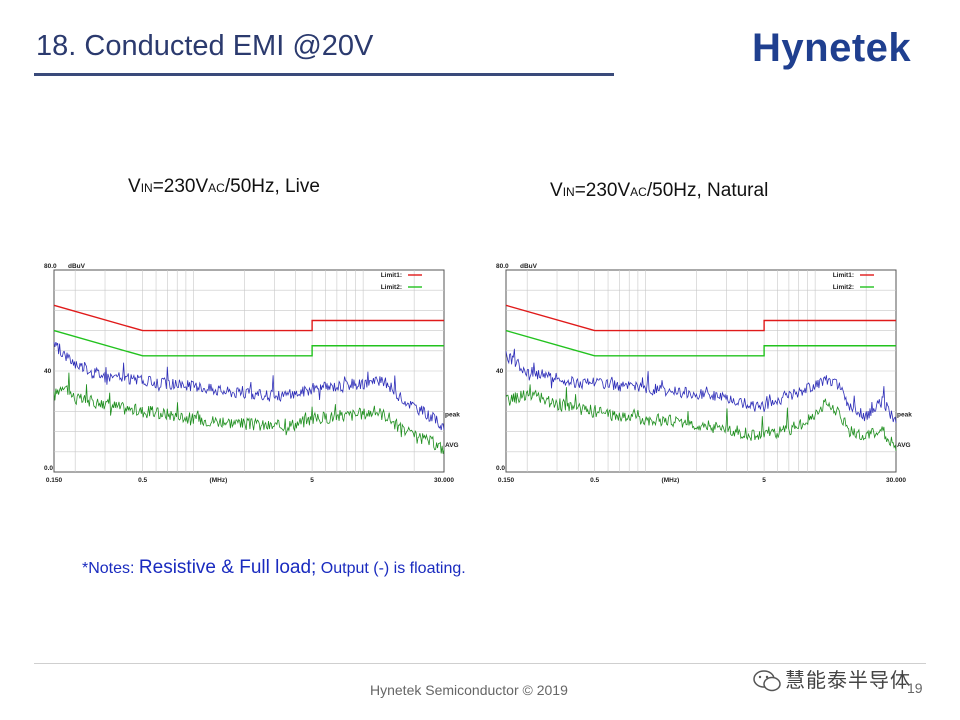 The image size is (960, 720). What do you see at coordinates (848, 681) in the screenshot?
I see `watermark-text: 慧能泰半导体` at bounding box center [848, 681].